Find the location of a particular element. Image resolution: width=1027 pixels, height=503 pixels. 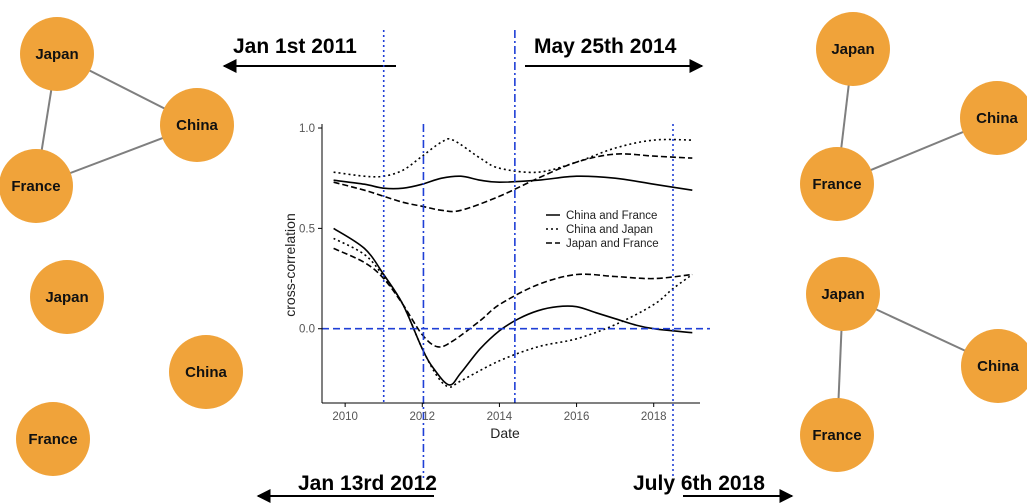

y-tick-label: 1.0 is located at coordinates (307, 129).